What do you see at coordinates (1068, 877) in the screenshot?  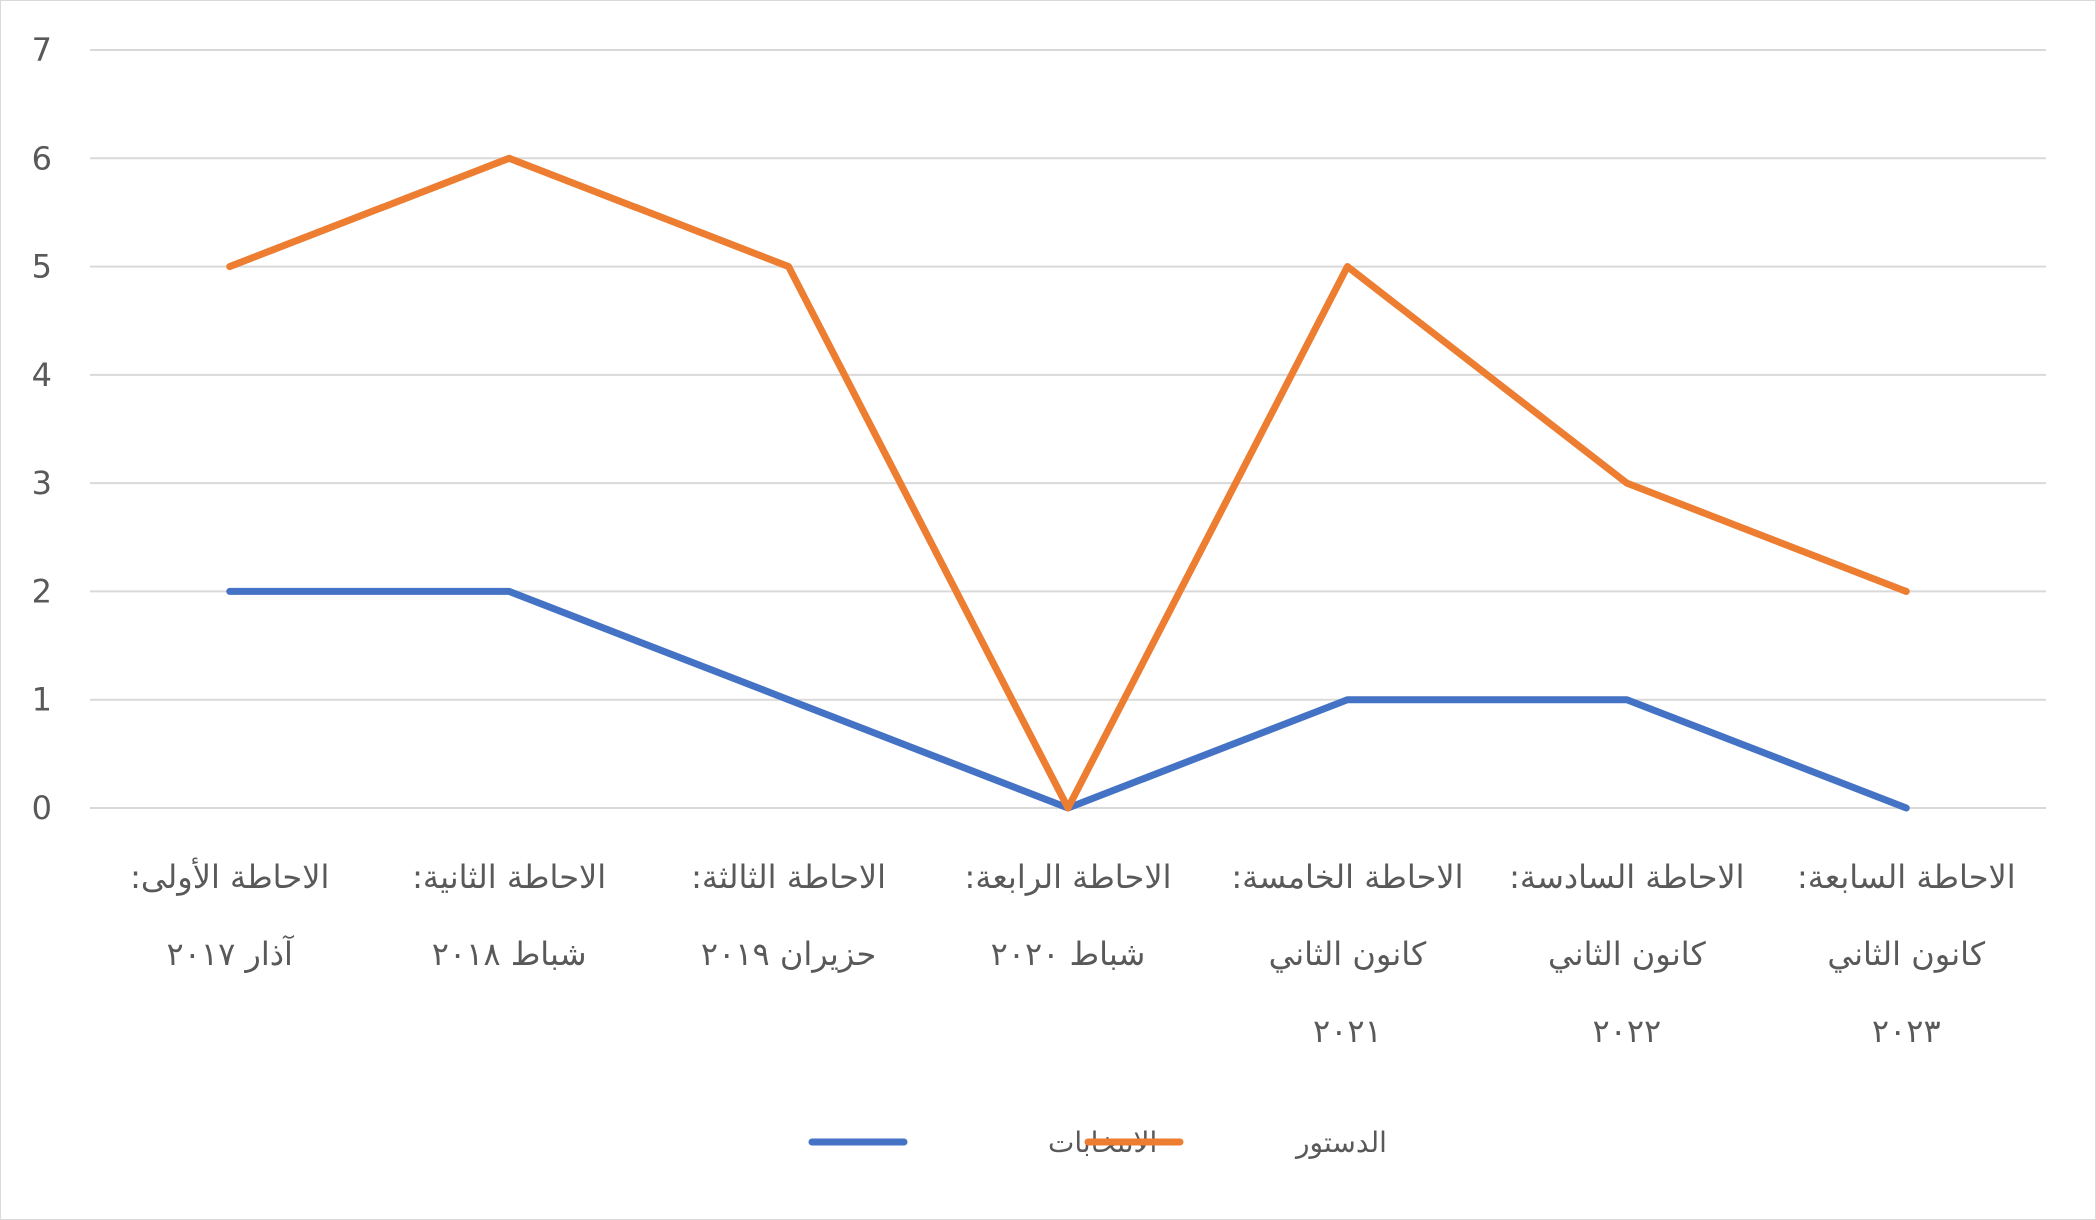 I see `x-tick-label: الاحاطة الرابعة:` at bounding box center [1068, 877].